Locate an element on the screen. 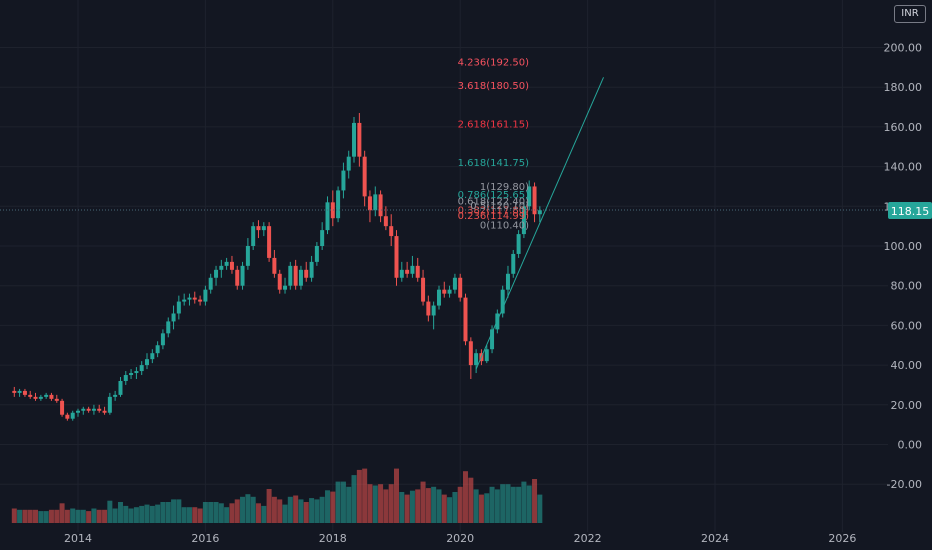 This screenshot has width=932, height=550. time-tick-label: 2018 is located at coordinates (333, 538).